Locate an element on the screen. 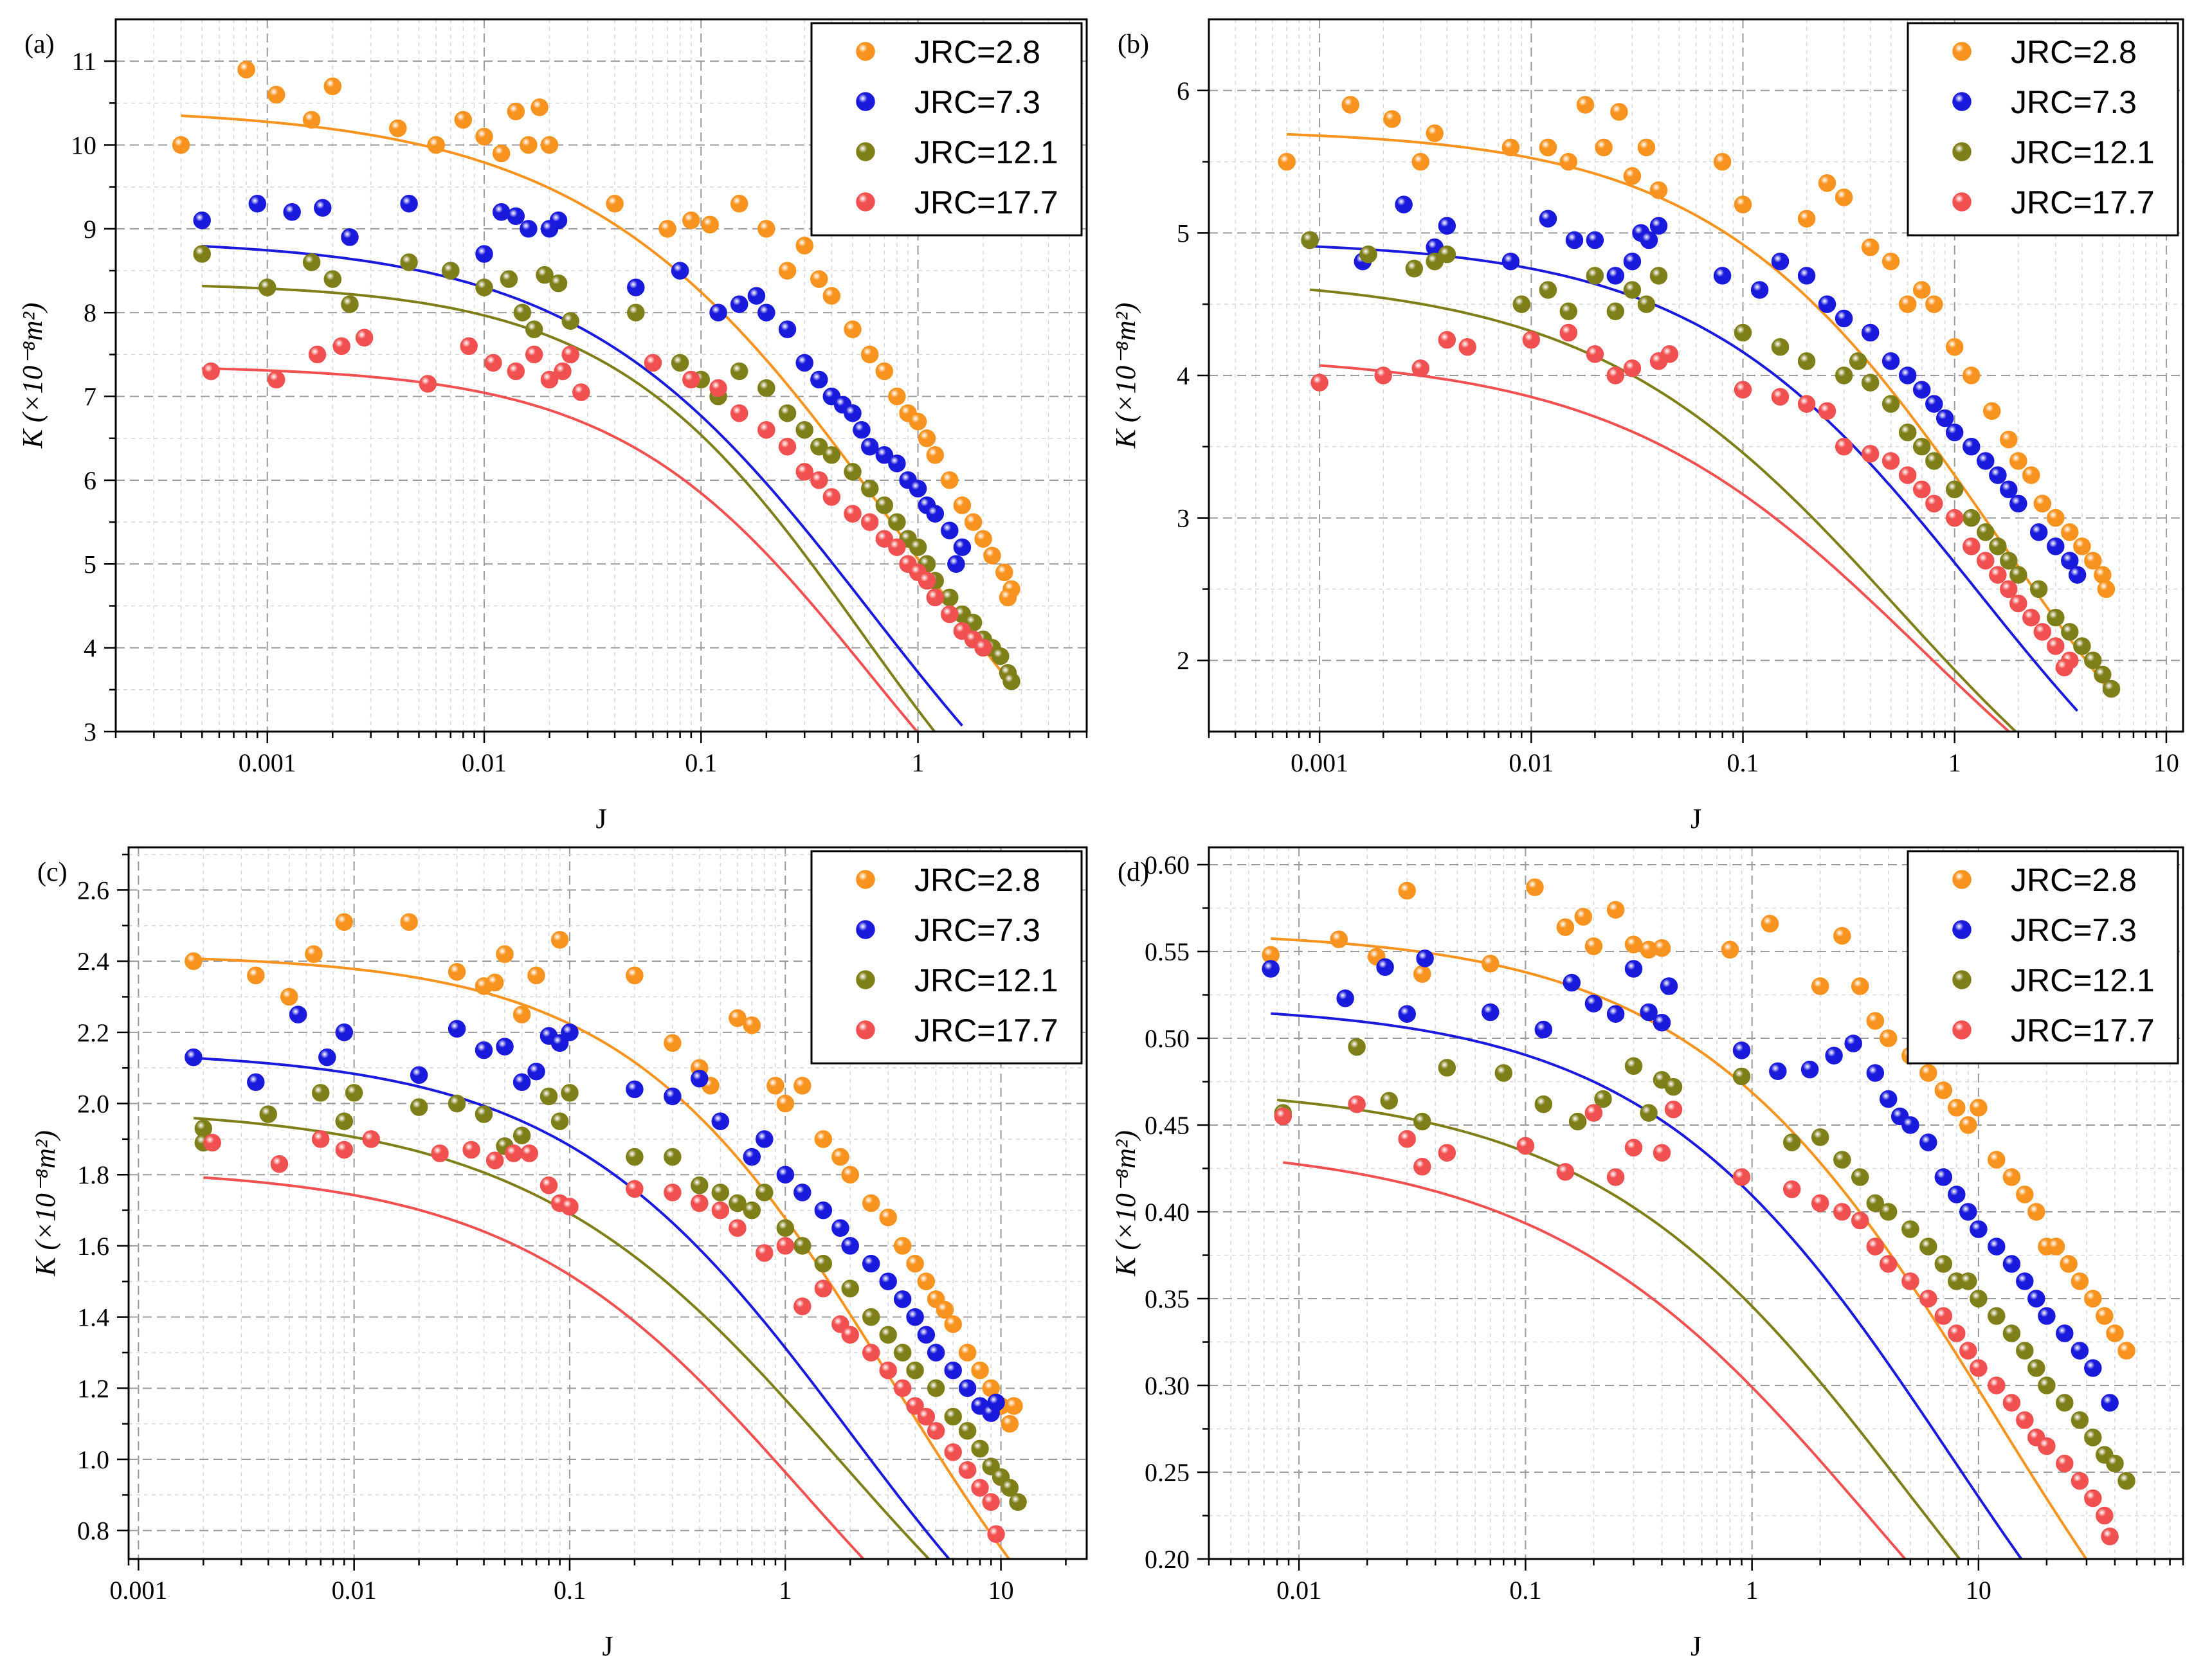 This screenshot has width=2212, height=1676. y-tick-label: 1.8 is located at coordinates (93, 1174).